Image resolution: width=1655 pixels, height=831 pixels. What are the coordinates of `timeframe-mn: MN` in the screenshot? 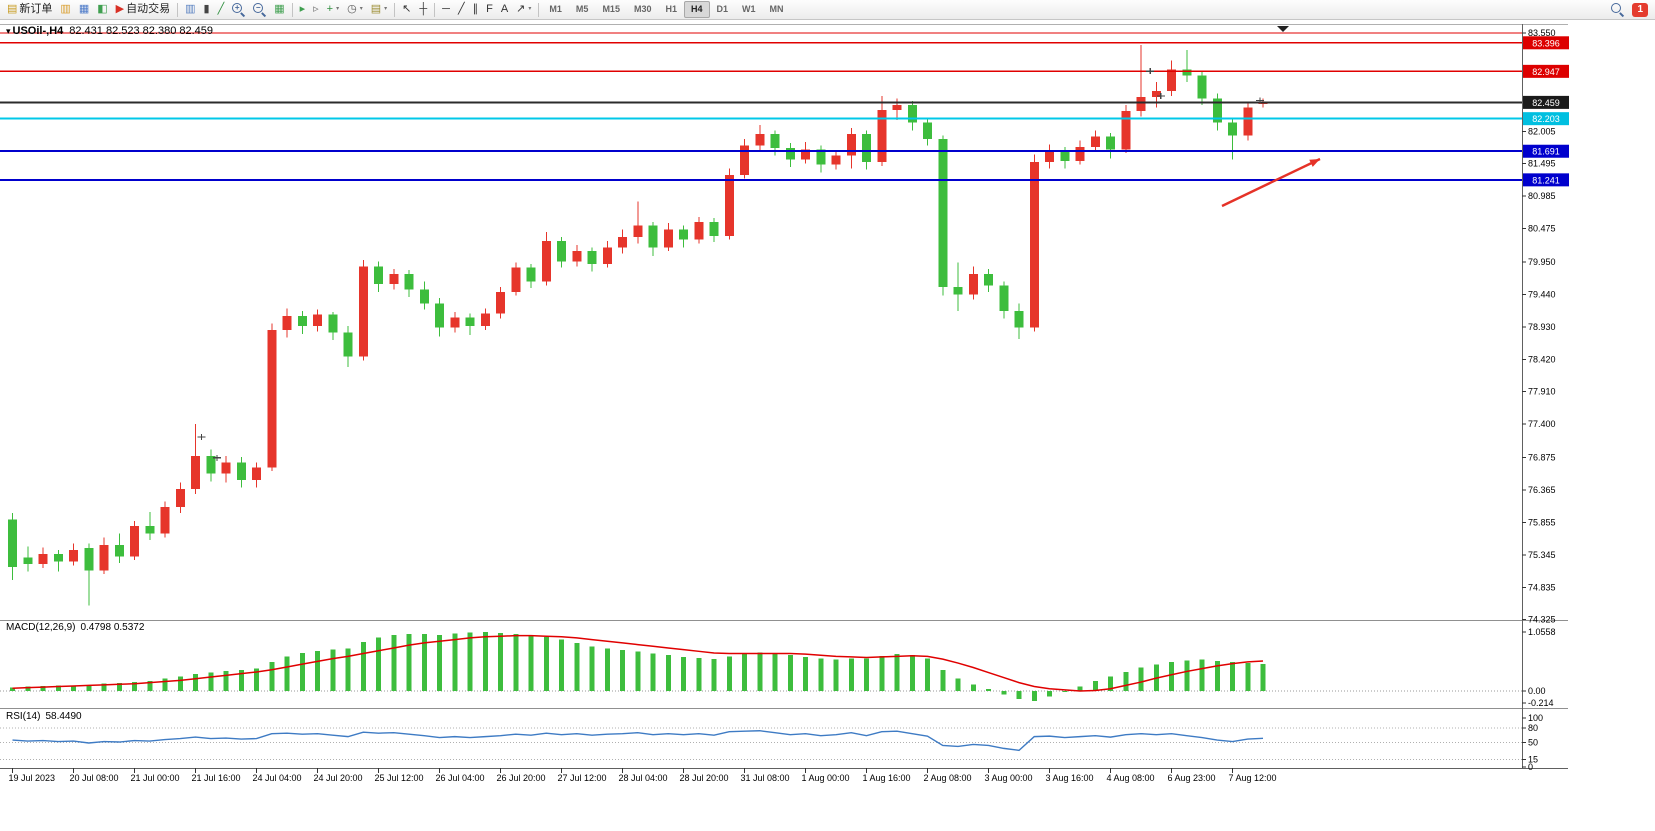 It's located at (776, 9).